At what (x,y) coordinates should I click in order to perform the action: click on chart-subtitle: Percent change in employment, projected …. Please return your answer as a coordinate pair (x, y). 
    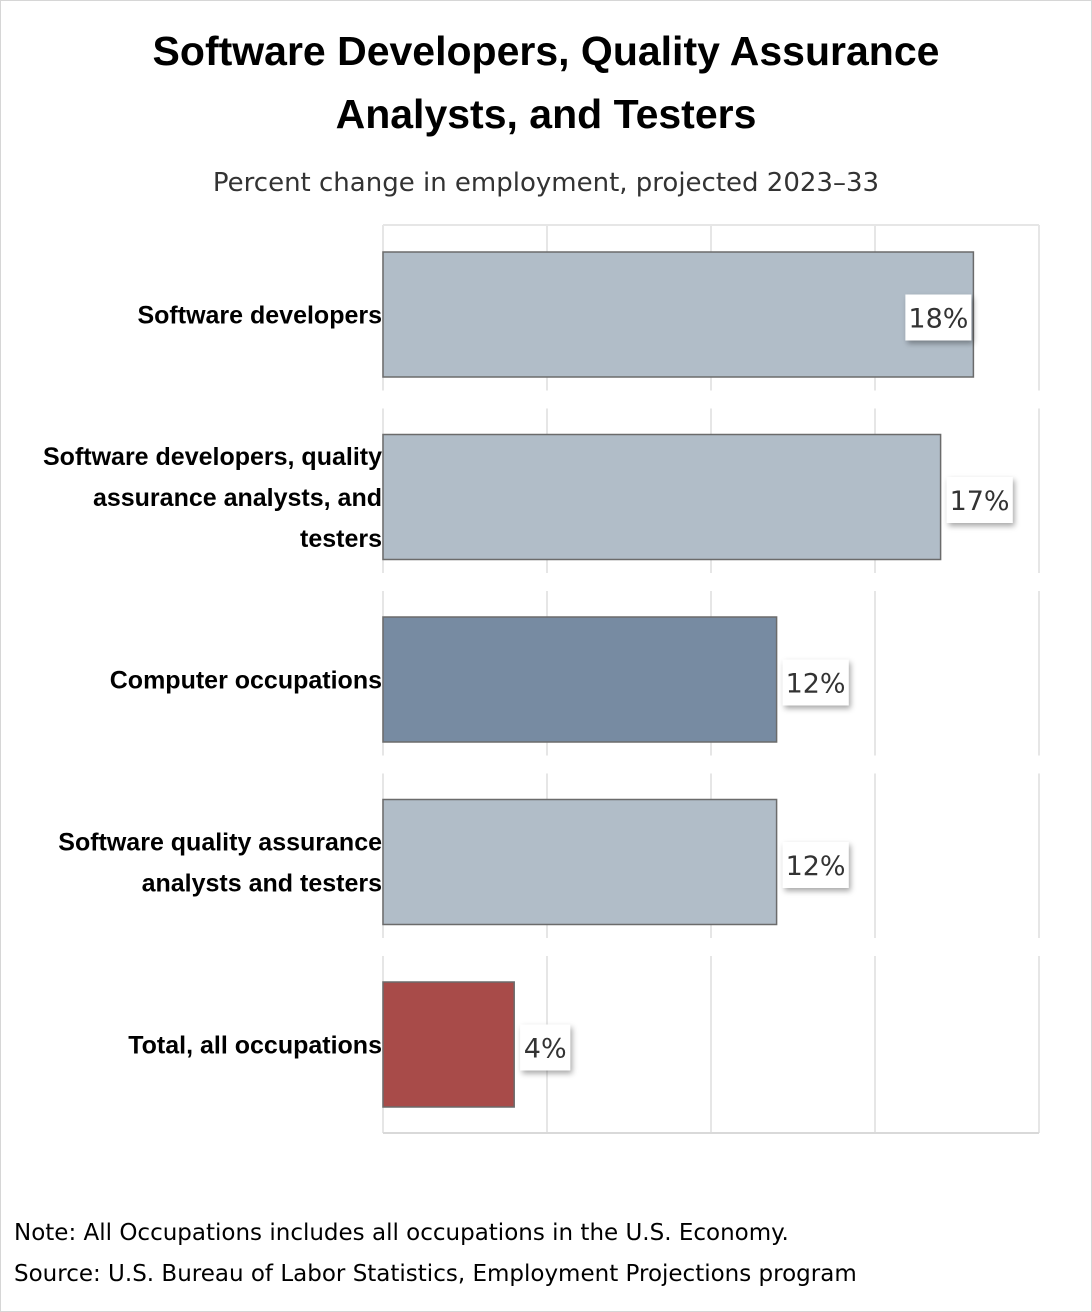
    Looking at the image, I should click on (546, 183).